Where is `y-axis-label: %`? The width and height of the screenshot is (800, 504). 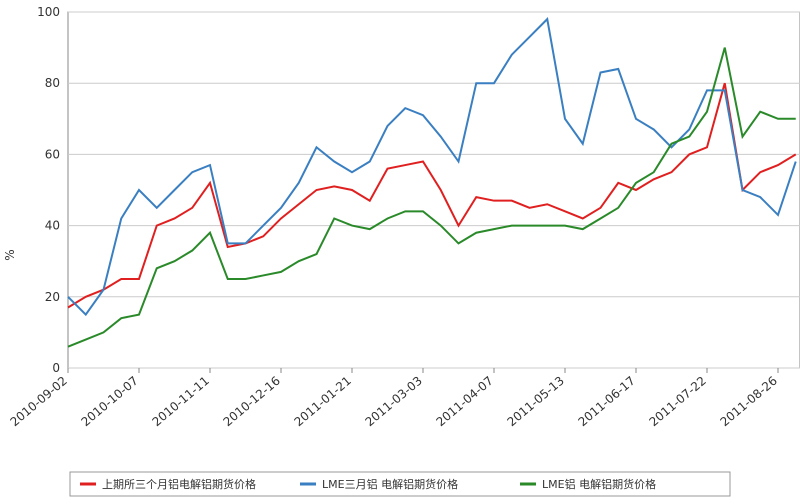 y-axis-label: % is located at coordinates (10, 254).